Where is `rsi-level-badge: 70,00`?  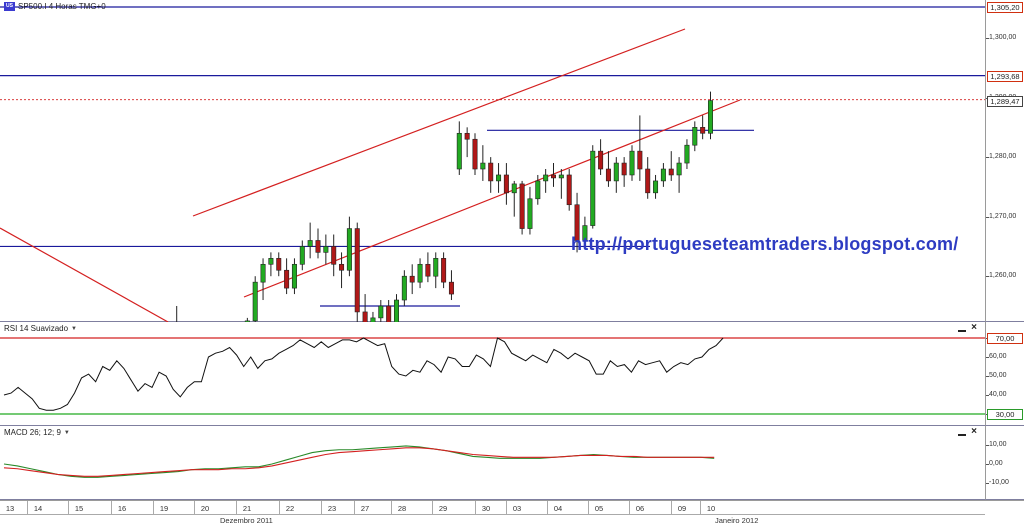
rsi-level-badge: 70,00 is located at coordinates (1005, 338).